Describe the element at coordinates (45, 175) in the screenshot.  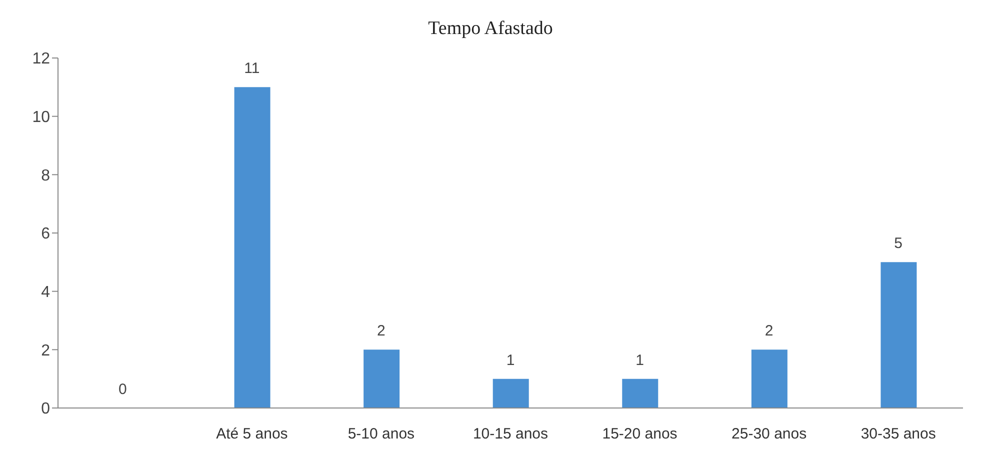
I see `y-tick-label: 8` at that location.